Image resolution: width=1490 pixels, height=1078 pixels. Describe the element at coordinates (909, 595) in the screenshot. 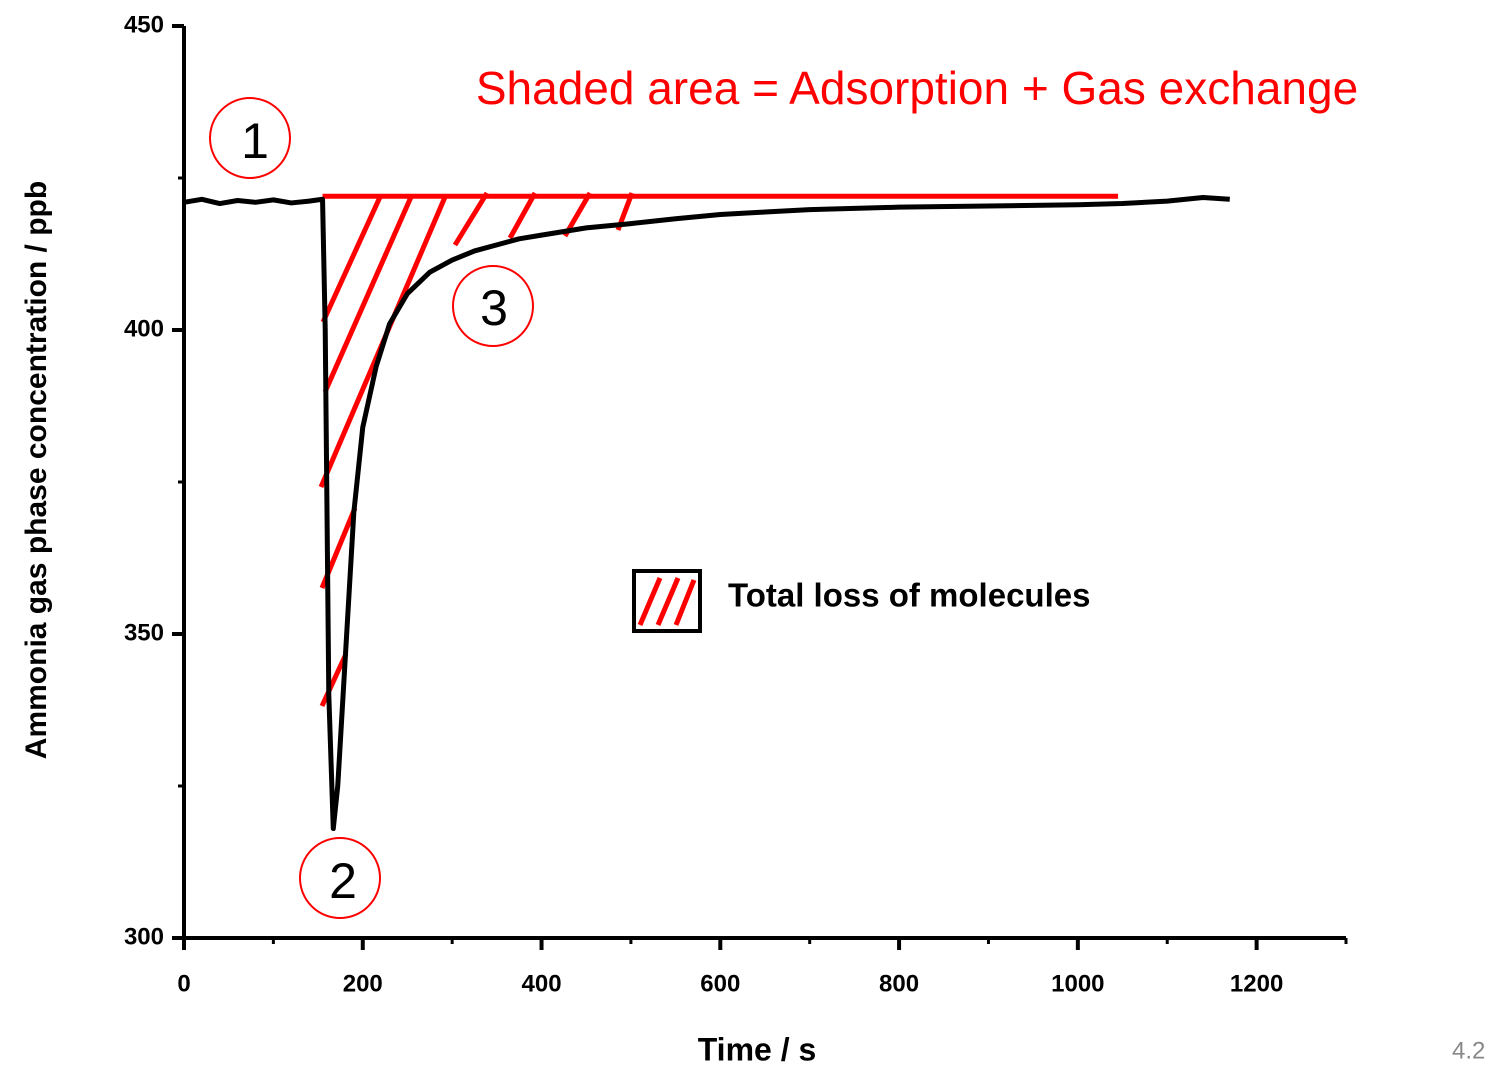

I see `legend-label: Total loss of molecules` at that location.